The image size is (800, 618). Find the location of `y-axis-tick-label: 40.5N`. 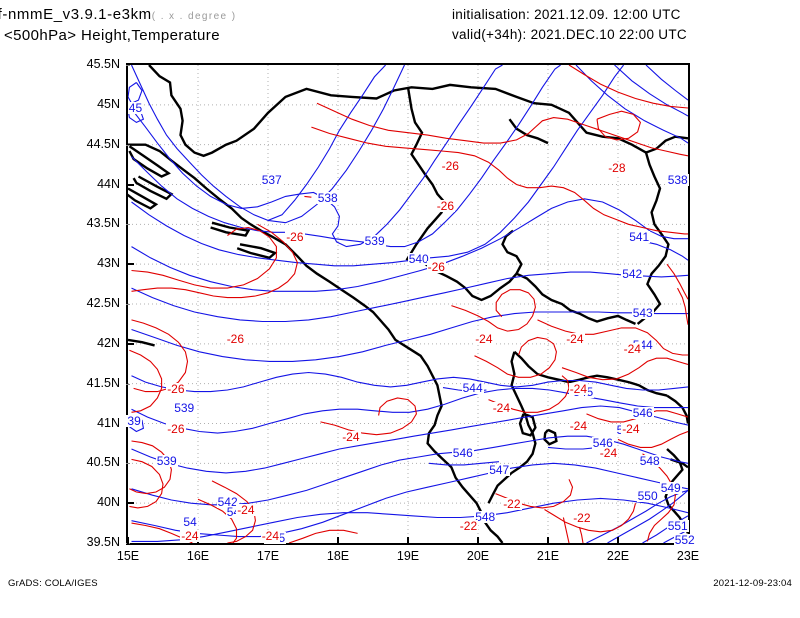

y-axis-tick-label: 40.5N is located at coordinates (103, 462).